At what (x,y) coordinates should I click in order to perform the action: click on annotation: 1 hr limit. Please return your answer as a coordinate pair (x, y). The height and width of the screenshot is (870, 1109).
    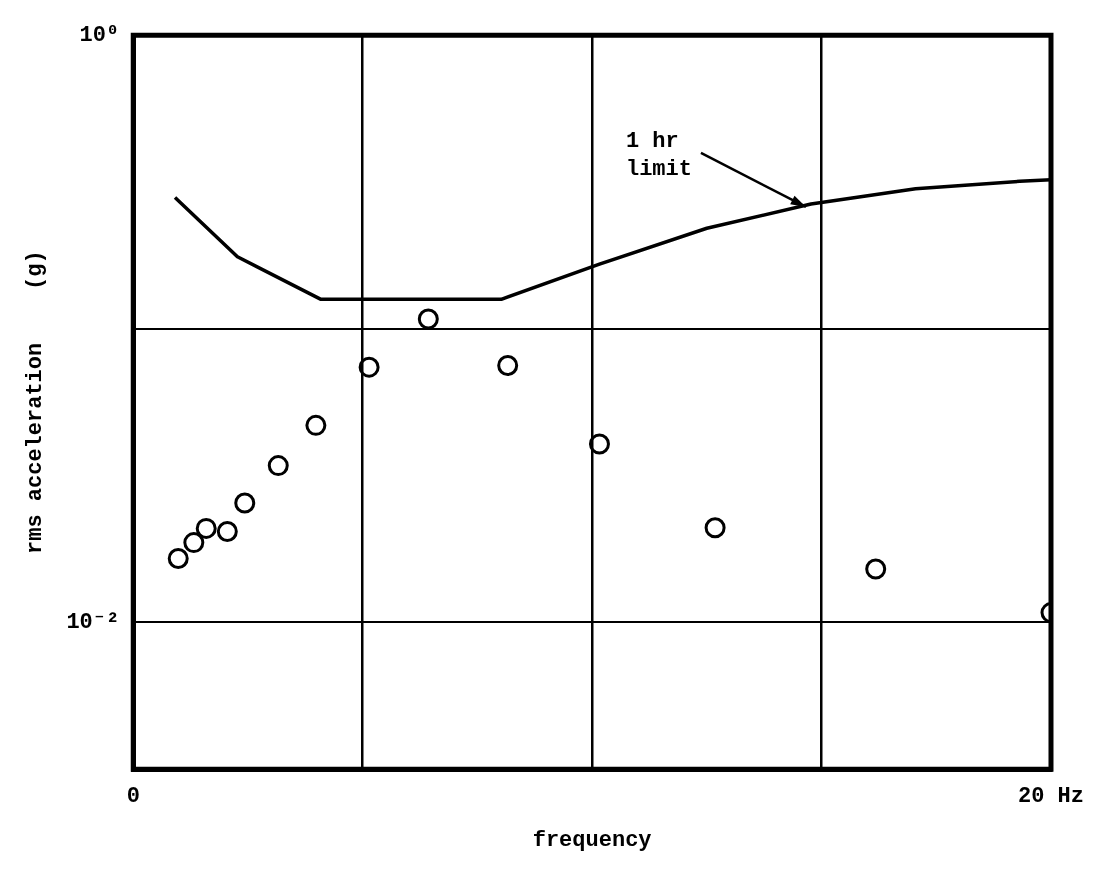
    Looking at the image, I should click on (658, 155).